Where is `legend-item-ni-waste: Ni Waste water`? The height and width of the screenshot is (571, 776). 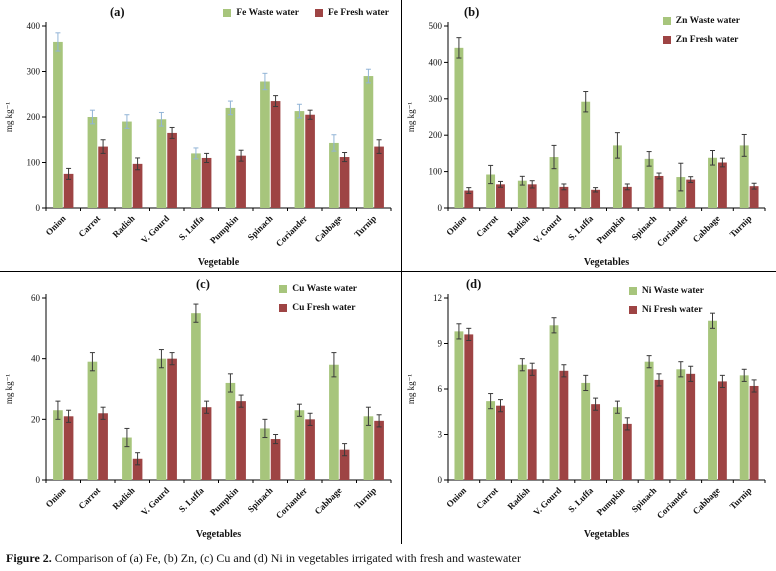 legend-item-ni-waste: Ni Waste water is located at coordinates (666, 291).